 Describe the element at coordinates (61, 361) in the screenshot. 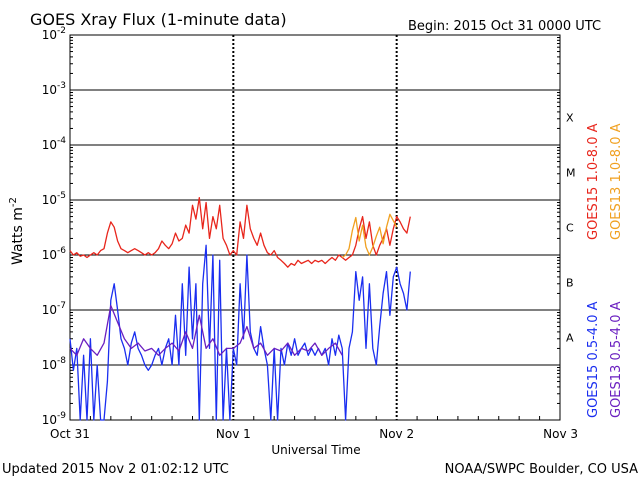

I see `y-tick-exponent: -8` at that location.